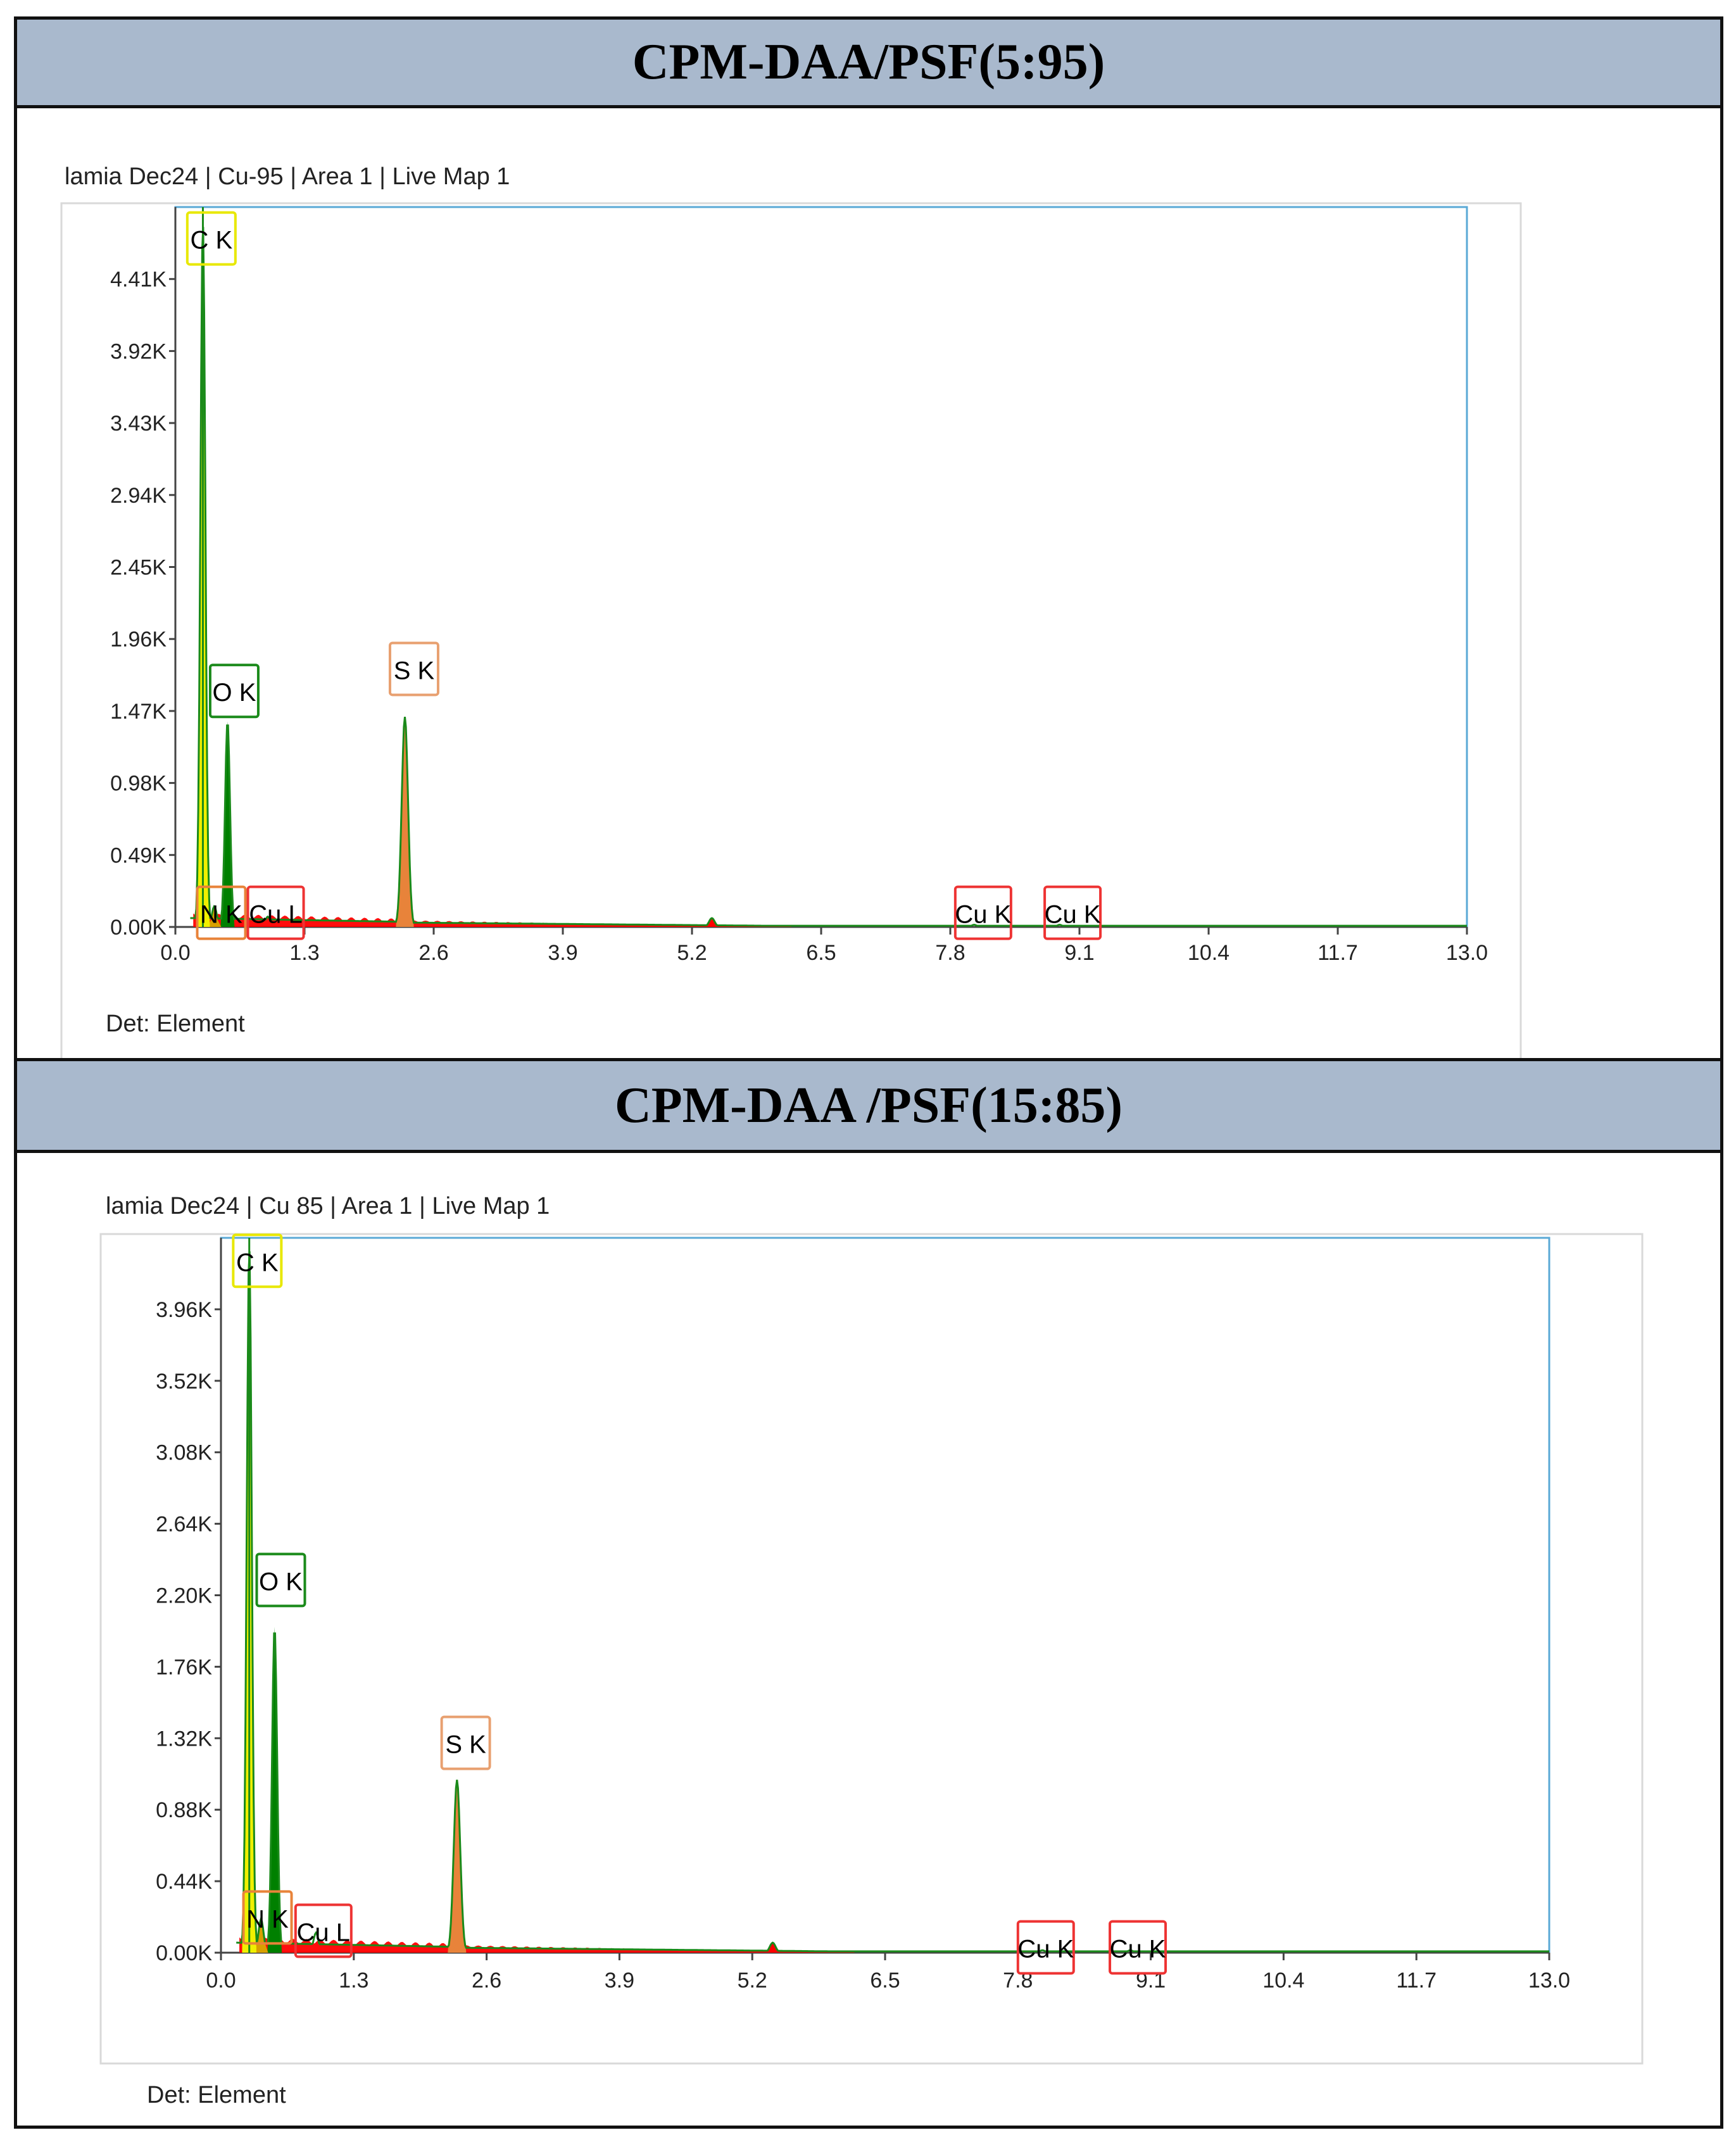  What do you see at coordinates (214, 916) in the screenshot?
I see `peak-n` at bounding box center [214, 916].